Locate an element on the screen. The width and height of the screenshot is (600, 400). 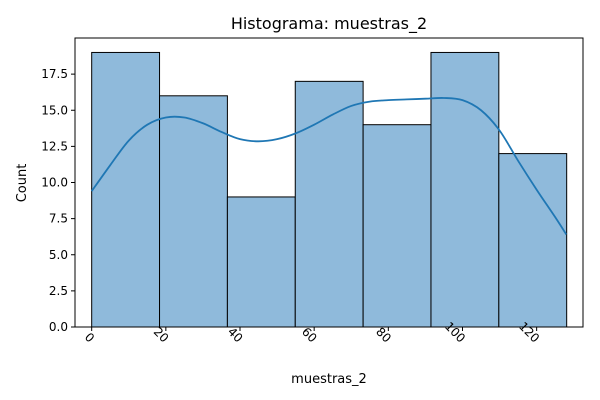
y-tick-label: 0.0 is located at coordinates (58, 327).